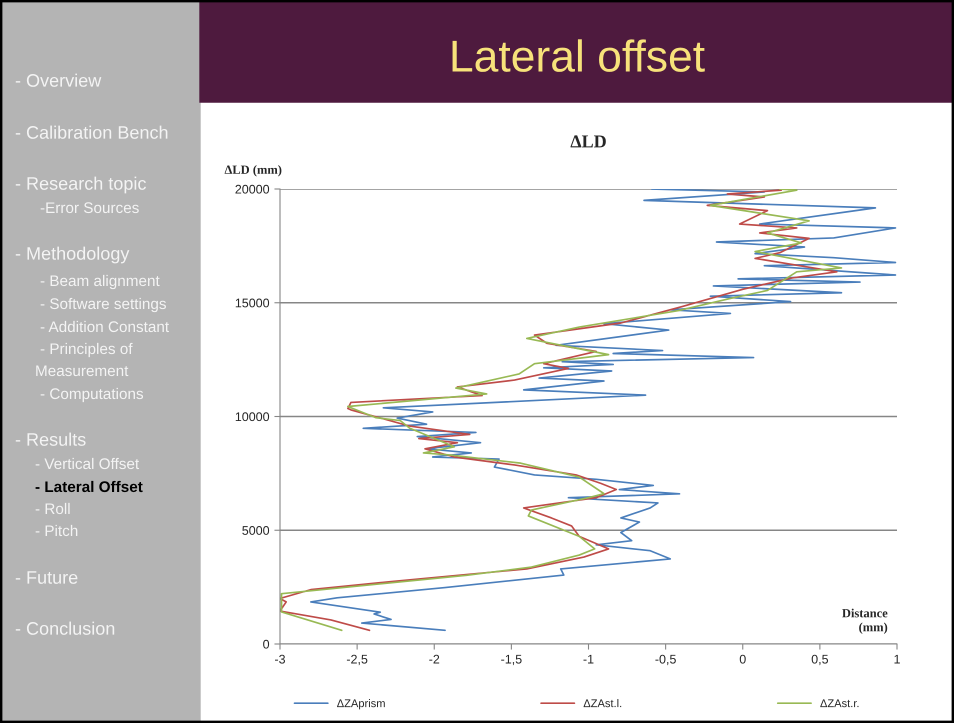 The width and height of the screenshot is (954, 723). I want to click on text: - Results, so click(51, 439).